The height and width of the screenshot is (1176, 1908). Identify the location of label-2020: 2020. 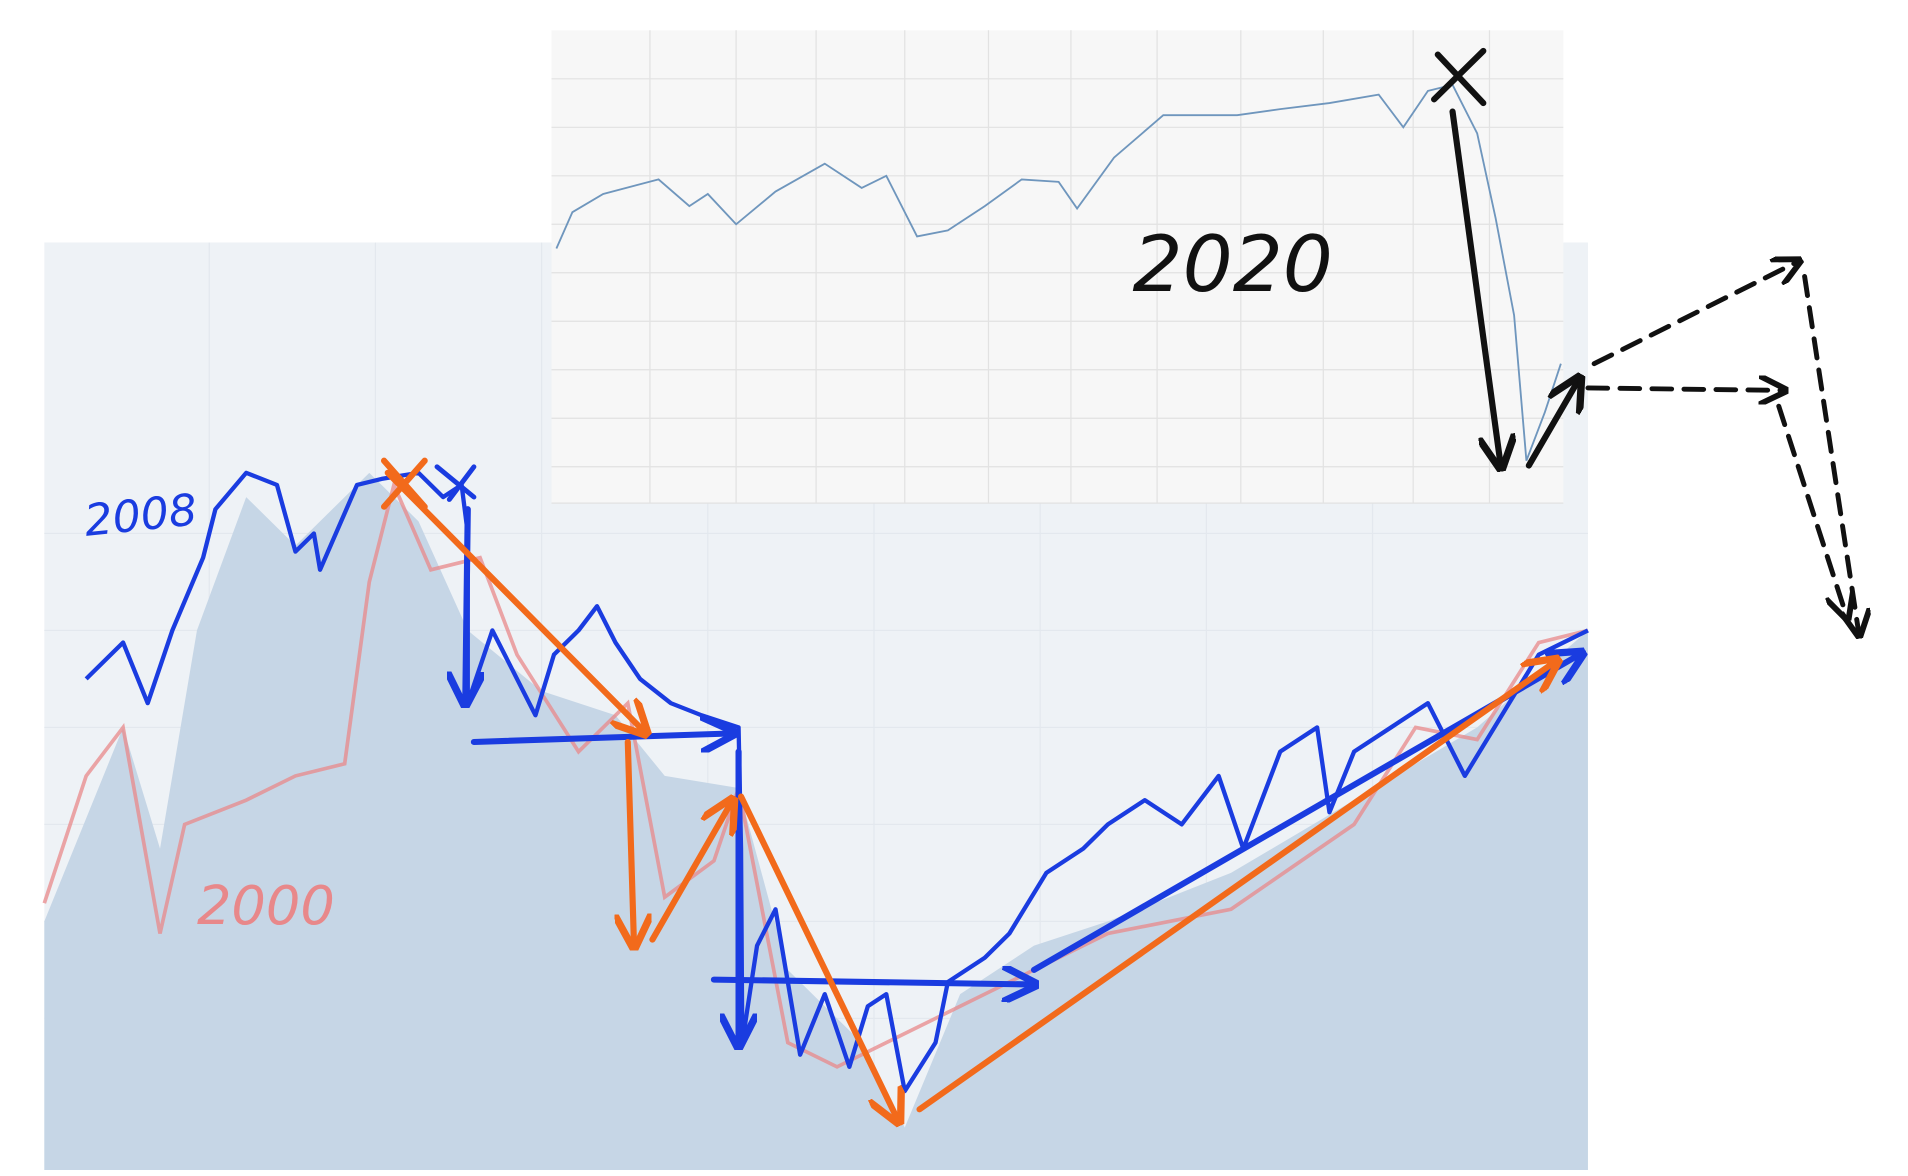
(1232, 265).